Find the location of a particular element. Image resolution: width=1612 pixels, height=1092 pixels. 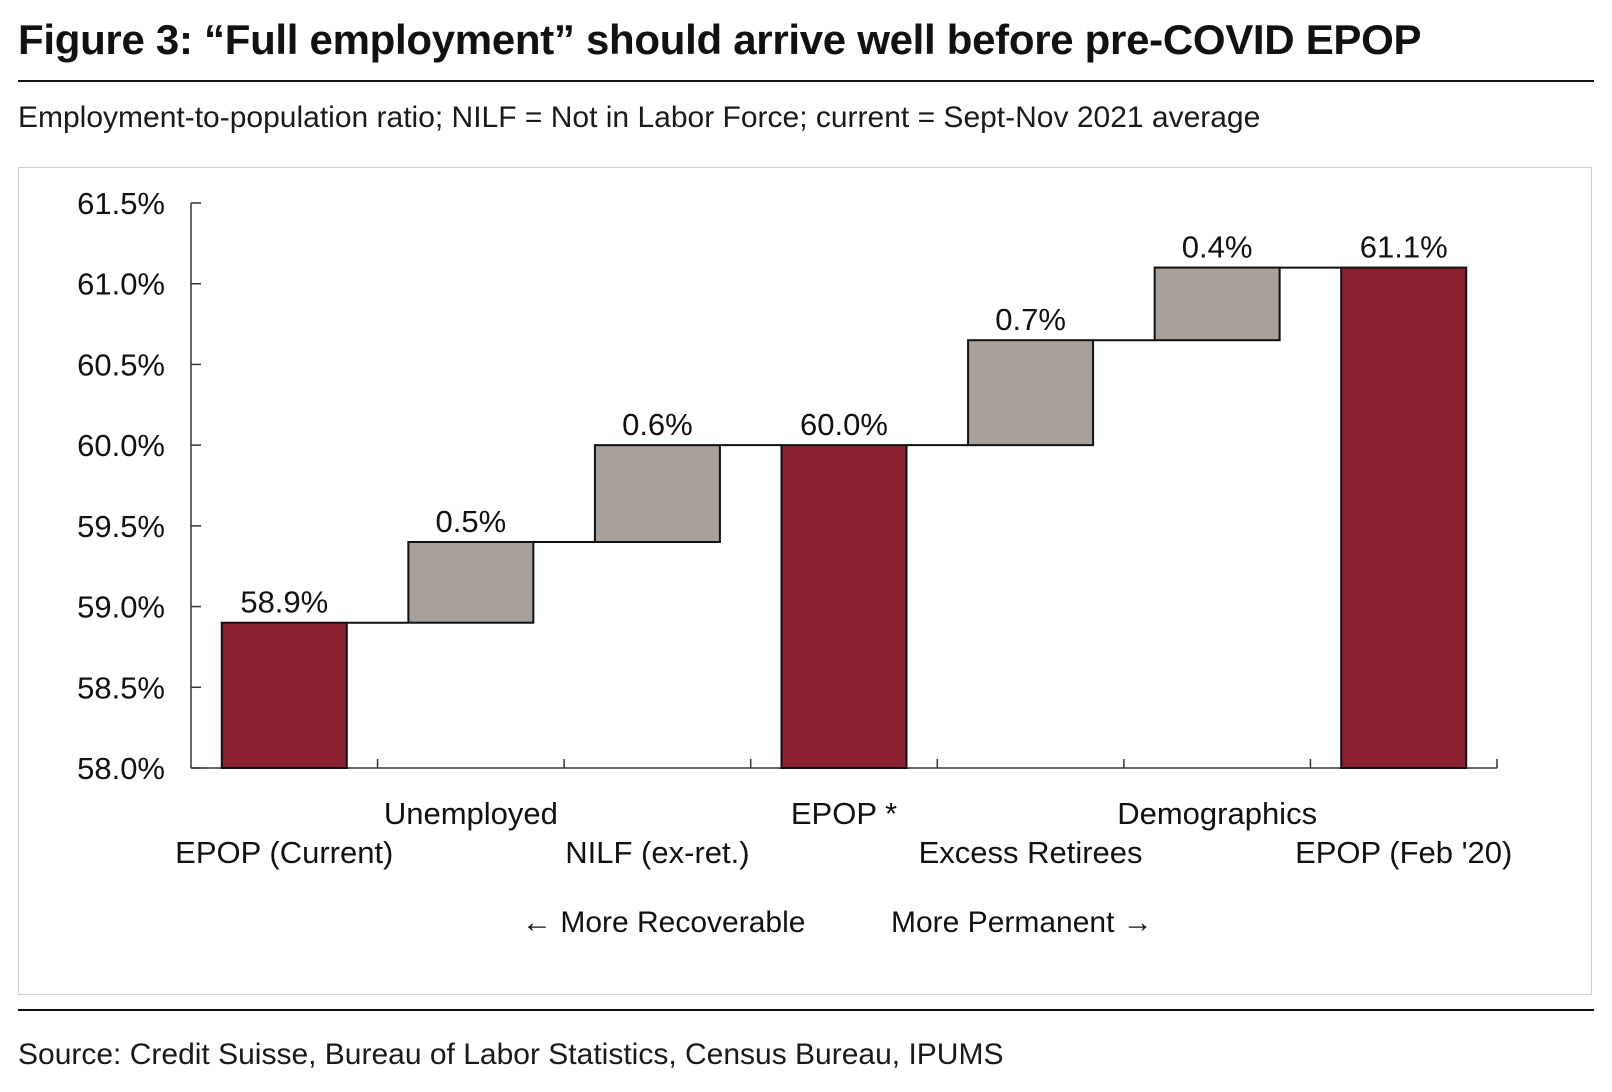

data-label: 0.4% is located at coordinates (1217, 247).